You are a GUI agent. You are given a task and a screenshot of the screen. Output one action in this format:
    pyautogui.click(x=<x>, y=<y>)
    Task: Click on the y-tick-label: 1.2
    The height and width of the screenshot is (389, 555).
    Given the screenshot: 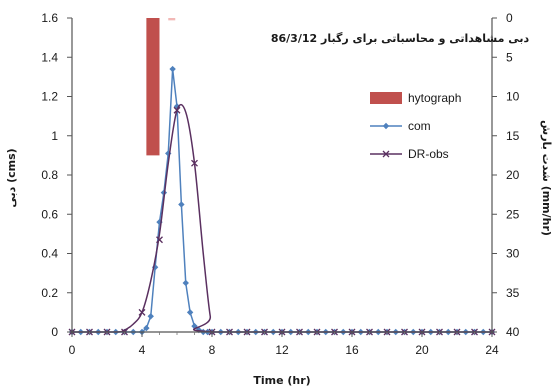 What is the action you would take?
    pyautogui.click(x=49, y=97)
    